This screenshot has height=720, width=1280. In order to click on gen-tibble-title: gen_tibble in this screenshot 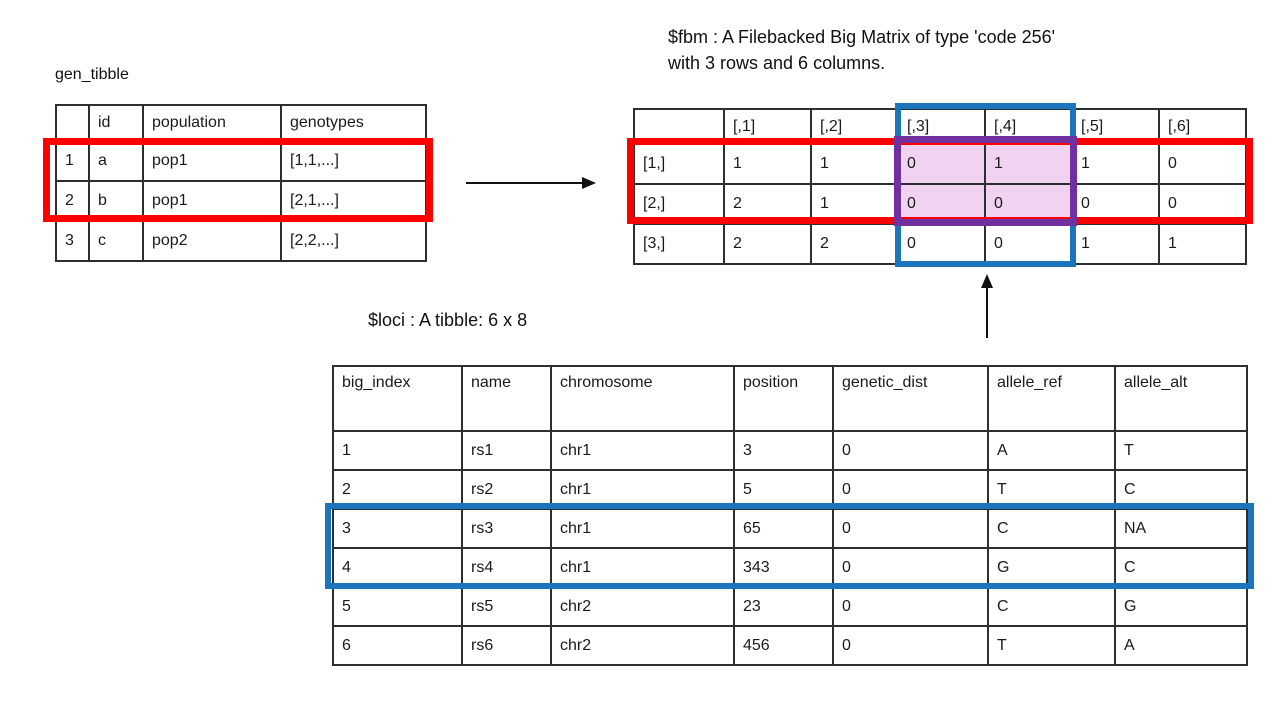, I will do `click(92, 74)`.